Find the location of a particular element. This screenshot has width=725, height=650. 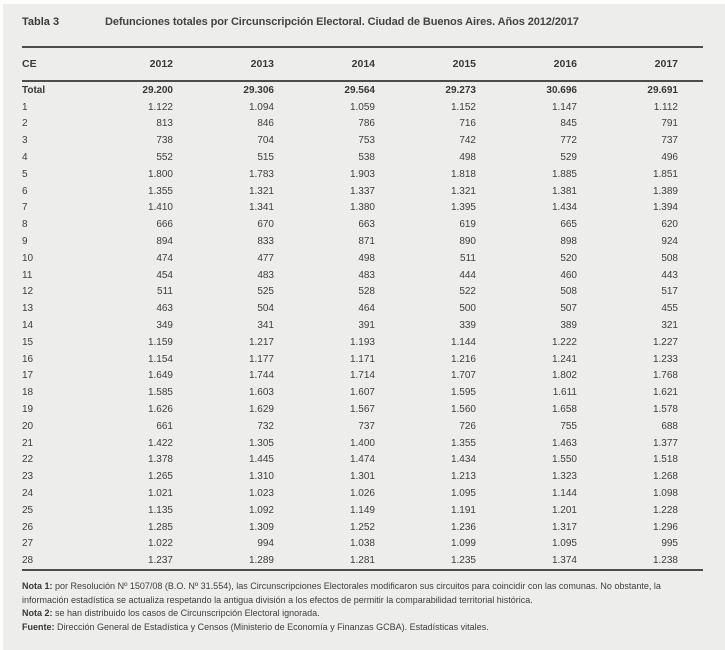

cell-value: 1.309 is located at coordinates (261, 527).